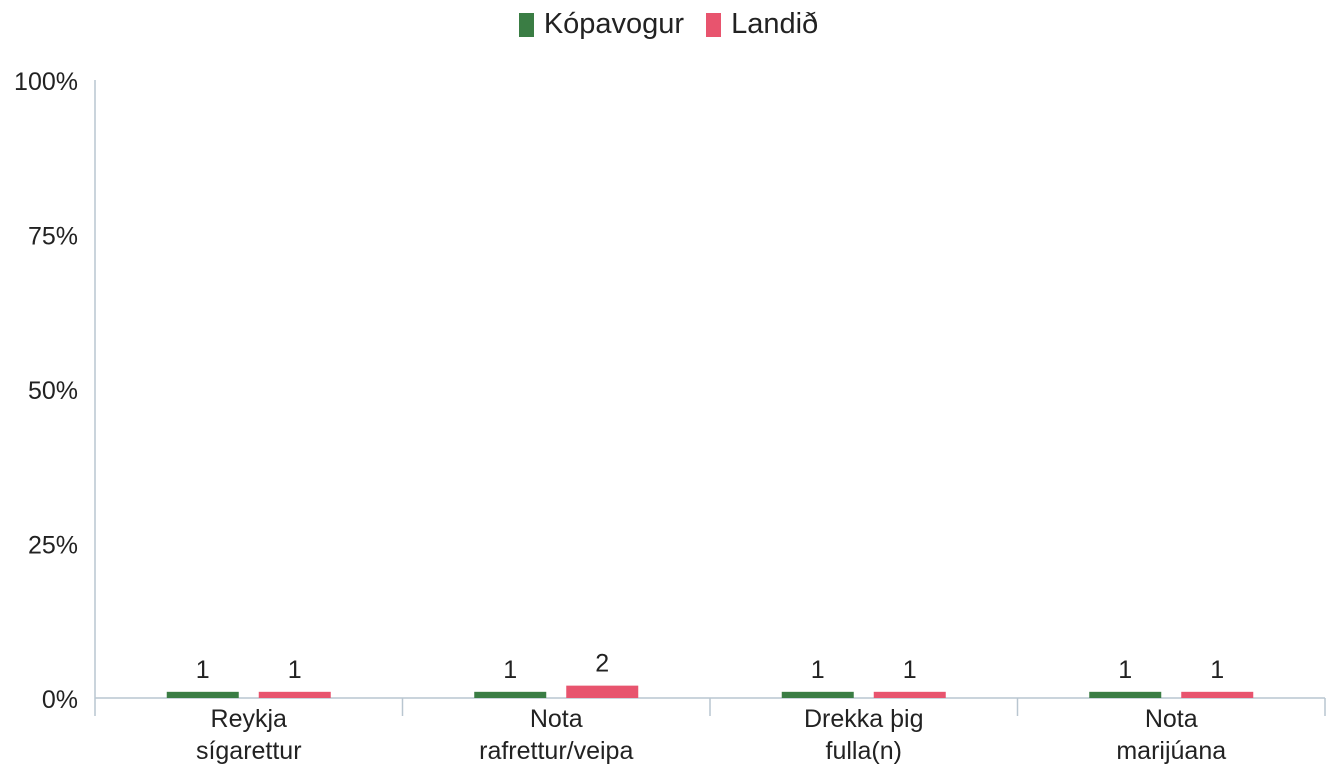 This screenshot has width=1337, height=771. Describe the element at coordinates (46, 82) in the screenshot. I see `y-tick-label: 100%` at that location.